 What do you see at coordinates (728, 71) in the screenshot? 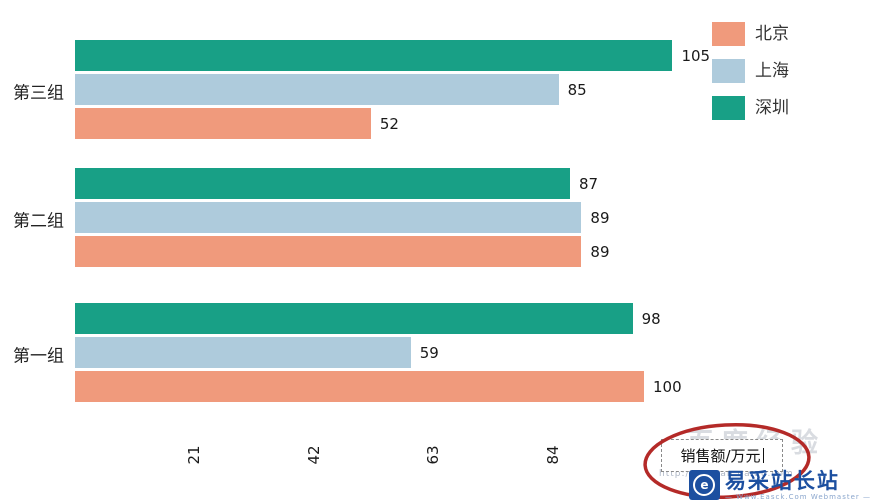
I see `legend-swatch-shanghai` at bounding box center [728, 71].